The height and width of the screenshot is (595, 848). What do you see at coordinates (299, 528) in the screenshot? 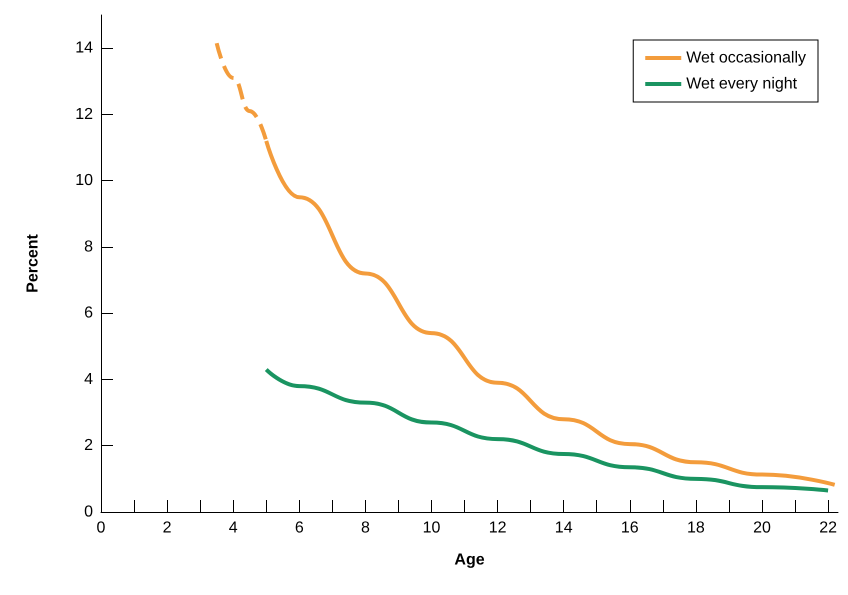
I see `x-tick-label: 6` at bounding box center [299, 528].